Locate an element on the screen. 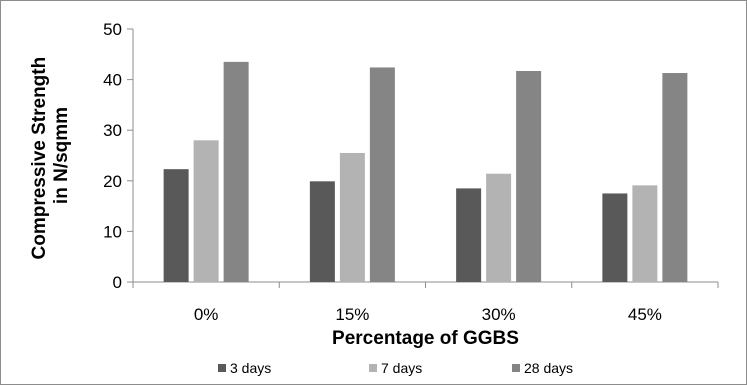  legend-label-7-days: 7 days is located at coordinates (401, 368).